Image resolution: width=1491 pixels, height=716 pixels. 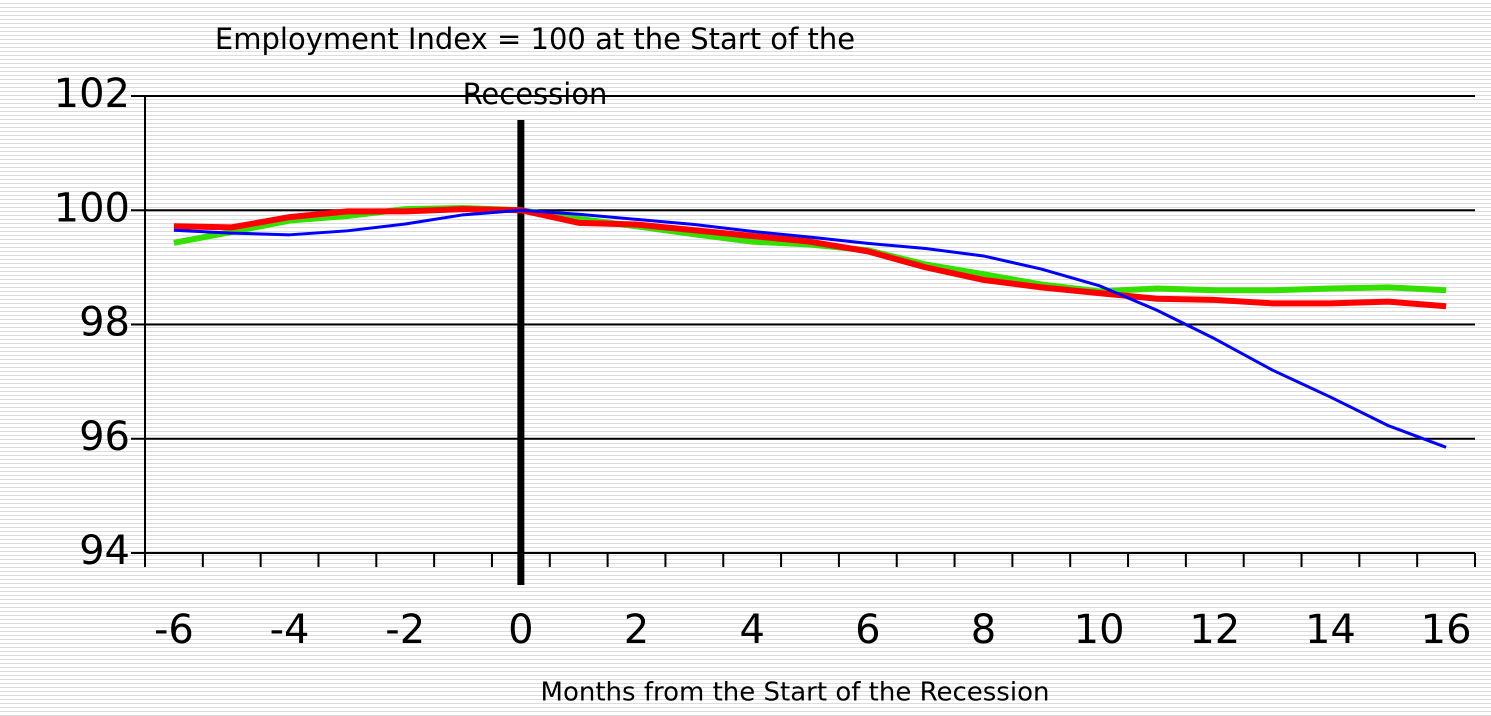 I want to click on x-tick-label: 0, so click(x=520, y=630).